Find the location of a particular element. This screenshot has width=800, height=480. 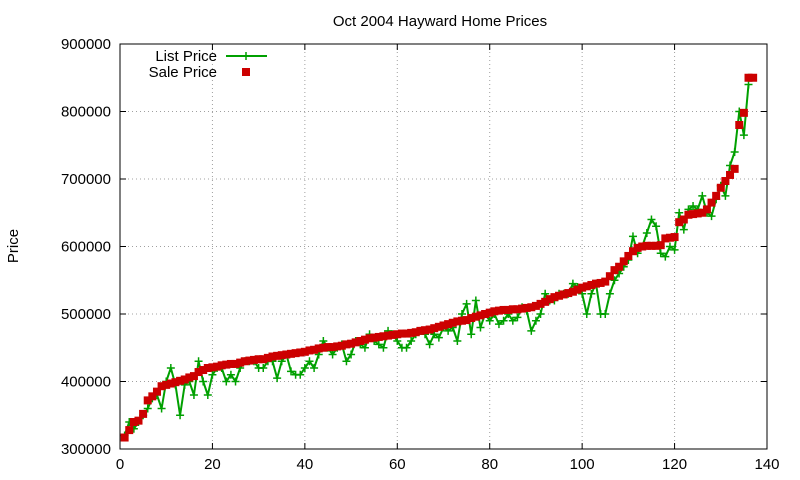

legend-label: Sale Price is located at coordinates (183, 72).